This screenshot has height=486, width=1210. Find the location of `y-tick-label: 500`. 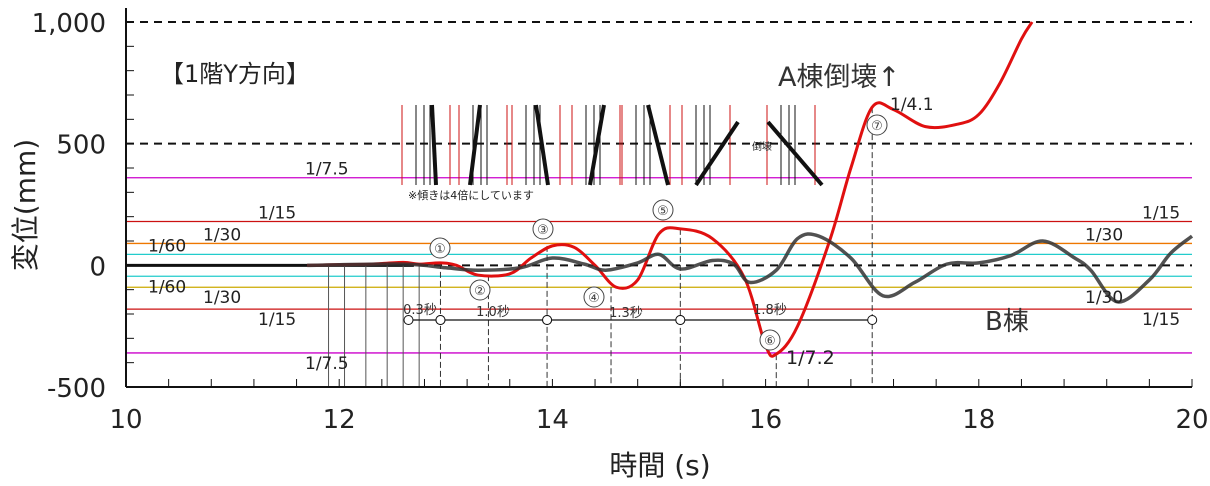

y-tick-label: 500 is located at coordinates (81, 146).